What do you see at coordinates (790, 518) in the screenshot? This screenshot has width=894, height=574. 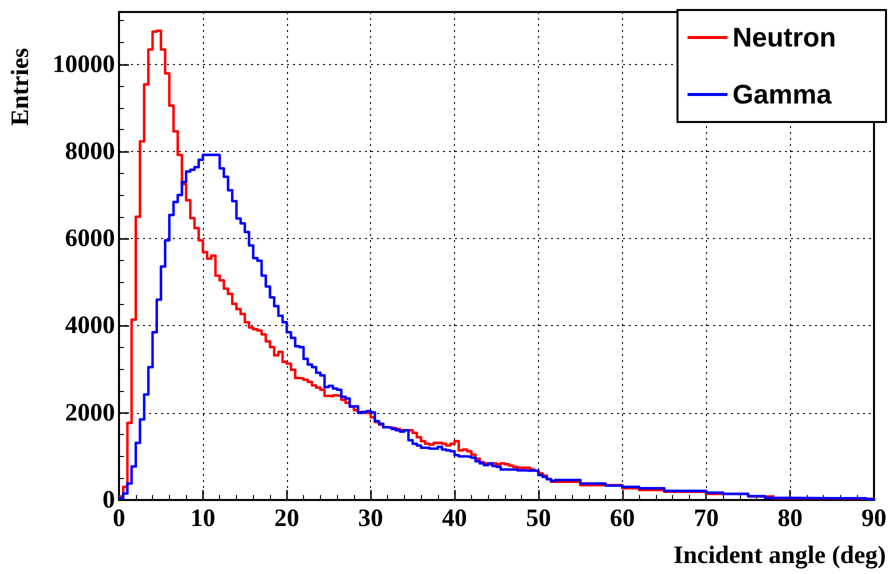 I see `x-tick-label: 80` at bounding box center [790, 518].